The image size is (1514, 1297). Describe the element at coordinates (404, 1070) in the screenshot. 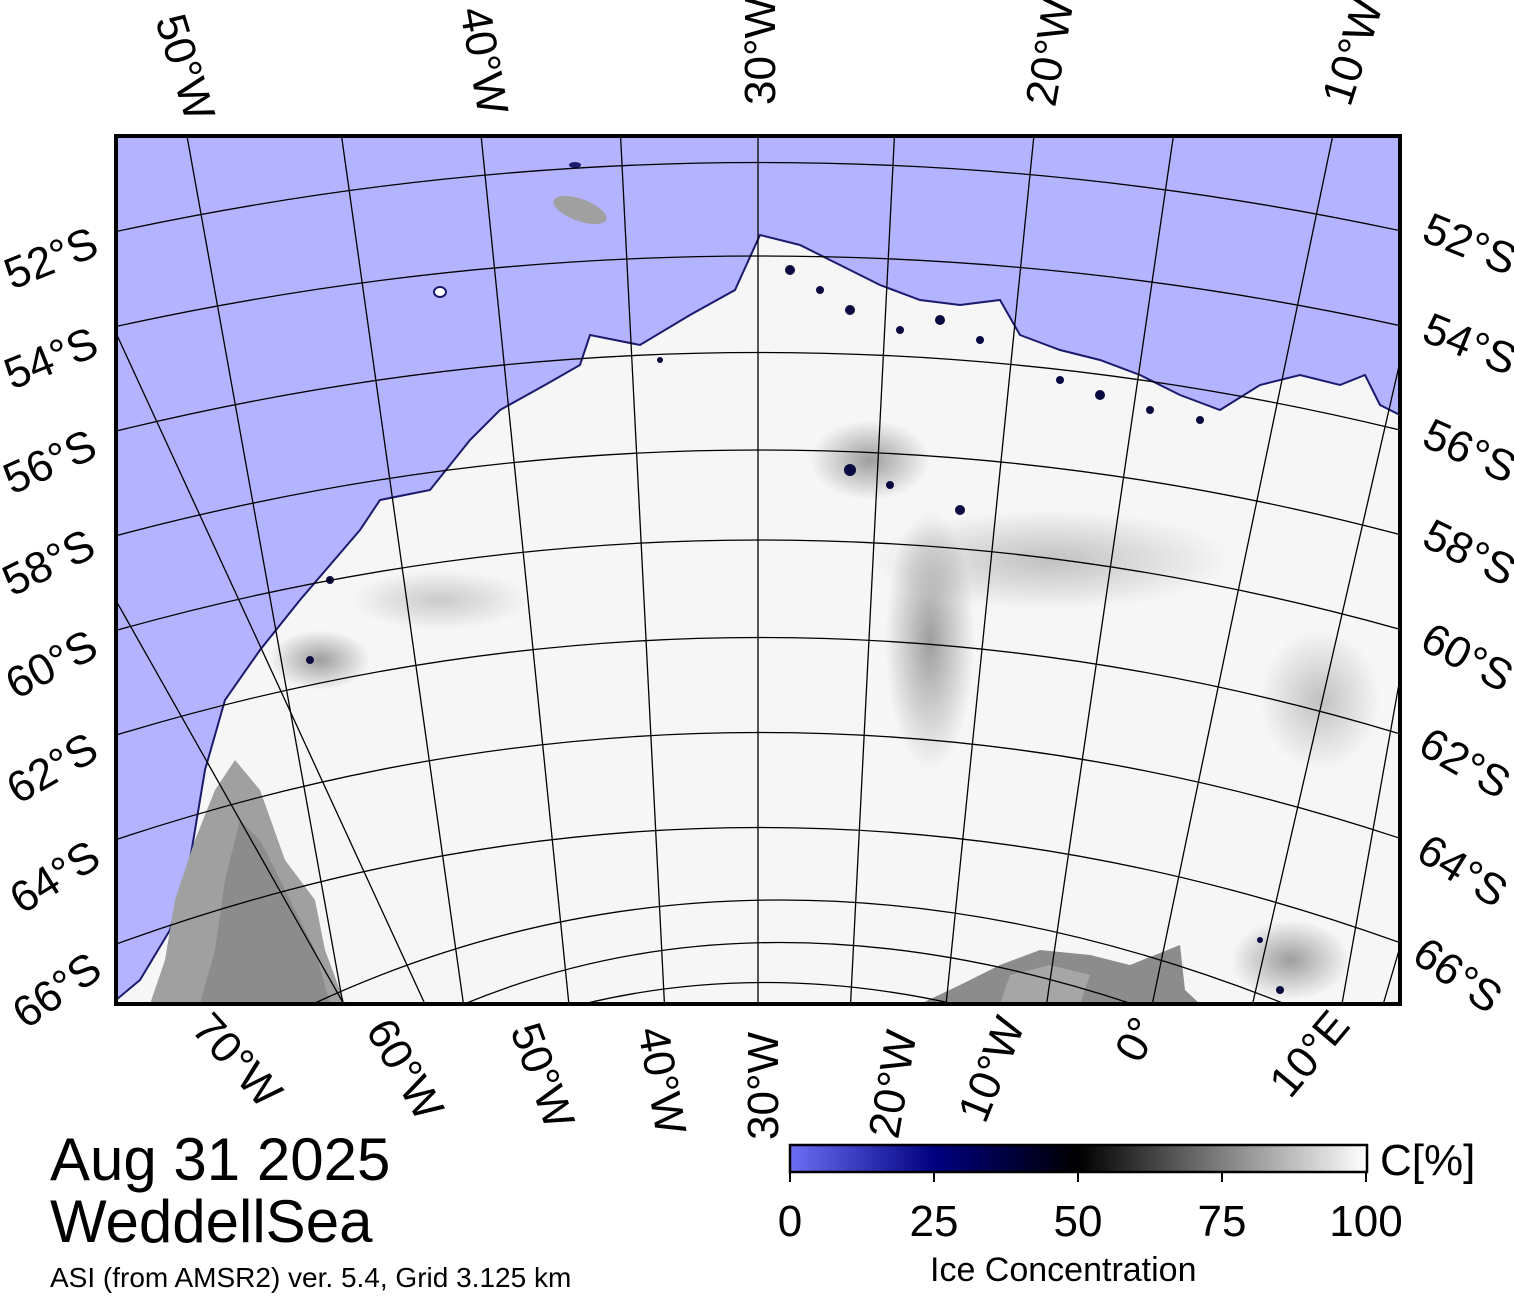

I see `bottom-lon-label: 60°W` at that location.